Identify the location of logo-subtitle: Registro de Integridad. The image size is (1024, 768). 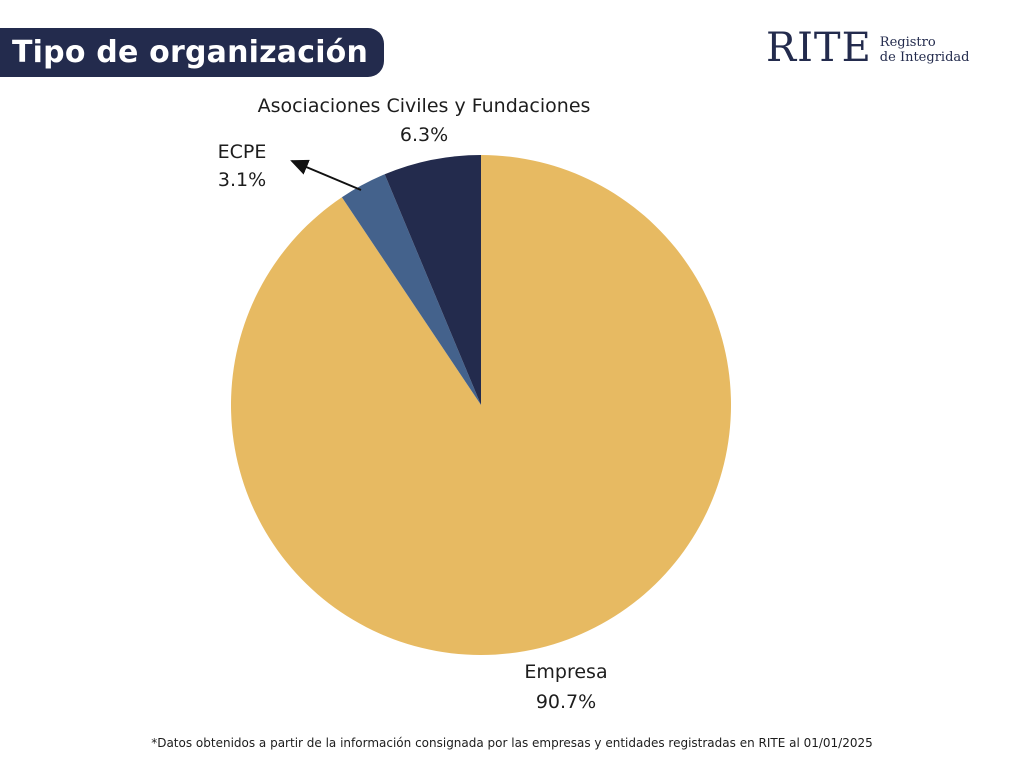
(925, 48).